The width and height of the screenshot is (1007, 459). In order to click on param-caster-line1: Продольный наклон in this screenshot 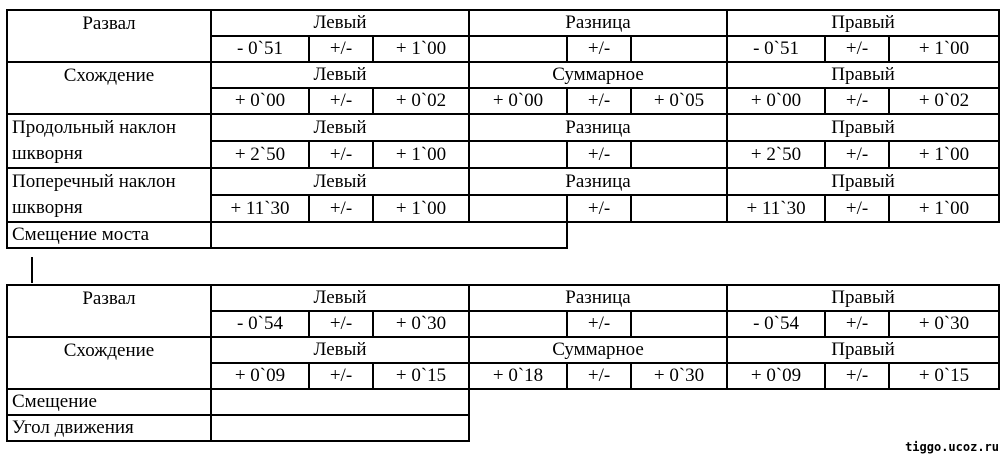, I will do `click(94, 127)`.